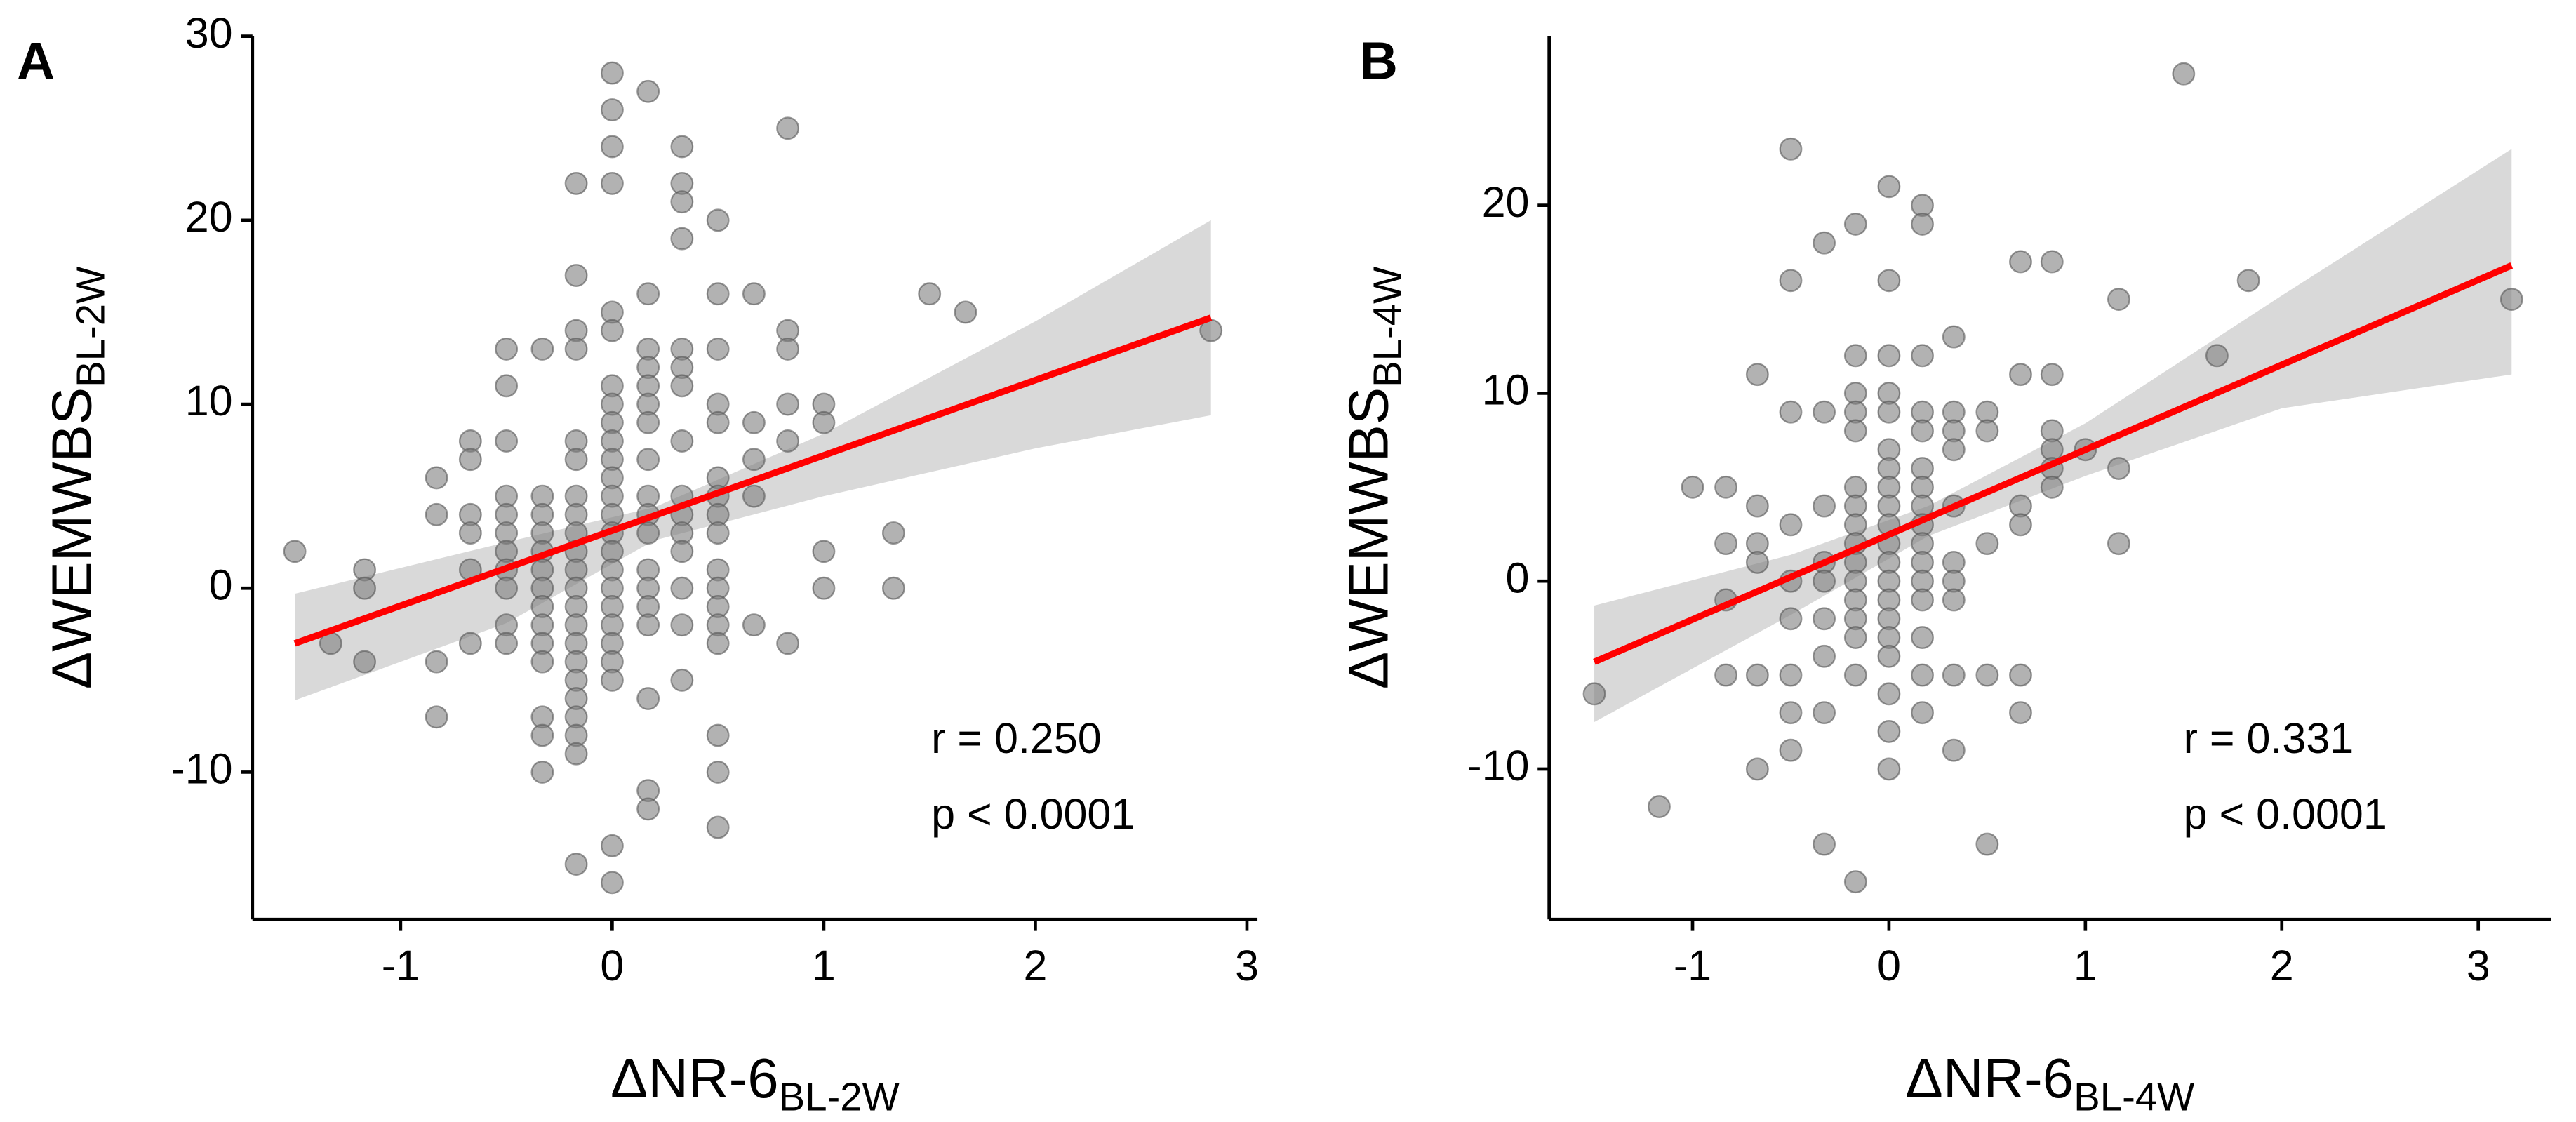 The image size is (2576, 1122). What do you see at coordinates (1017, 738) in the screenshot?
I see `annotation: r = 0.250` at bounding box center [1017, 738].